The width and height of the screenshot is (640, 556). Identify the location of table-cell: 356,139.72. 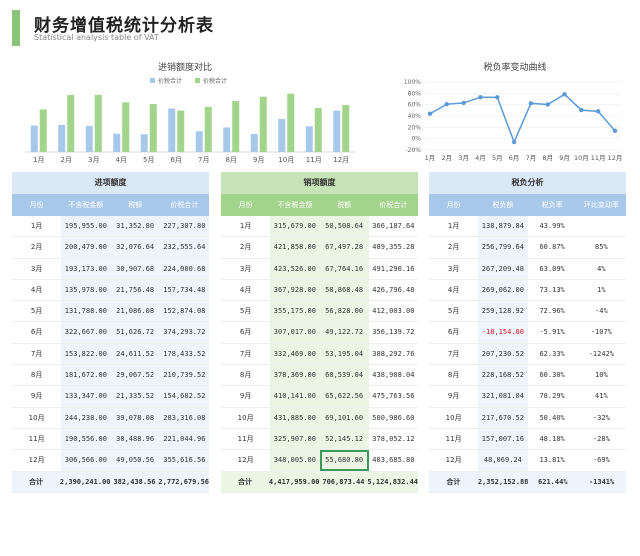
(393, 332).